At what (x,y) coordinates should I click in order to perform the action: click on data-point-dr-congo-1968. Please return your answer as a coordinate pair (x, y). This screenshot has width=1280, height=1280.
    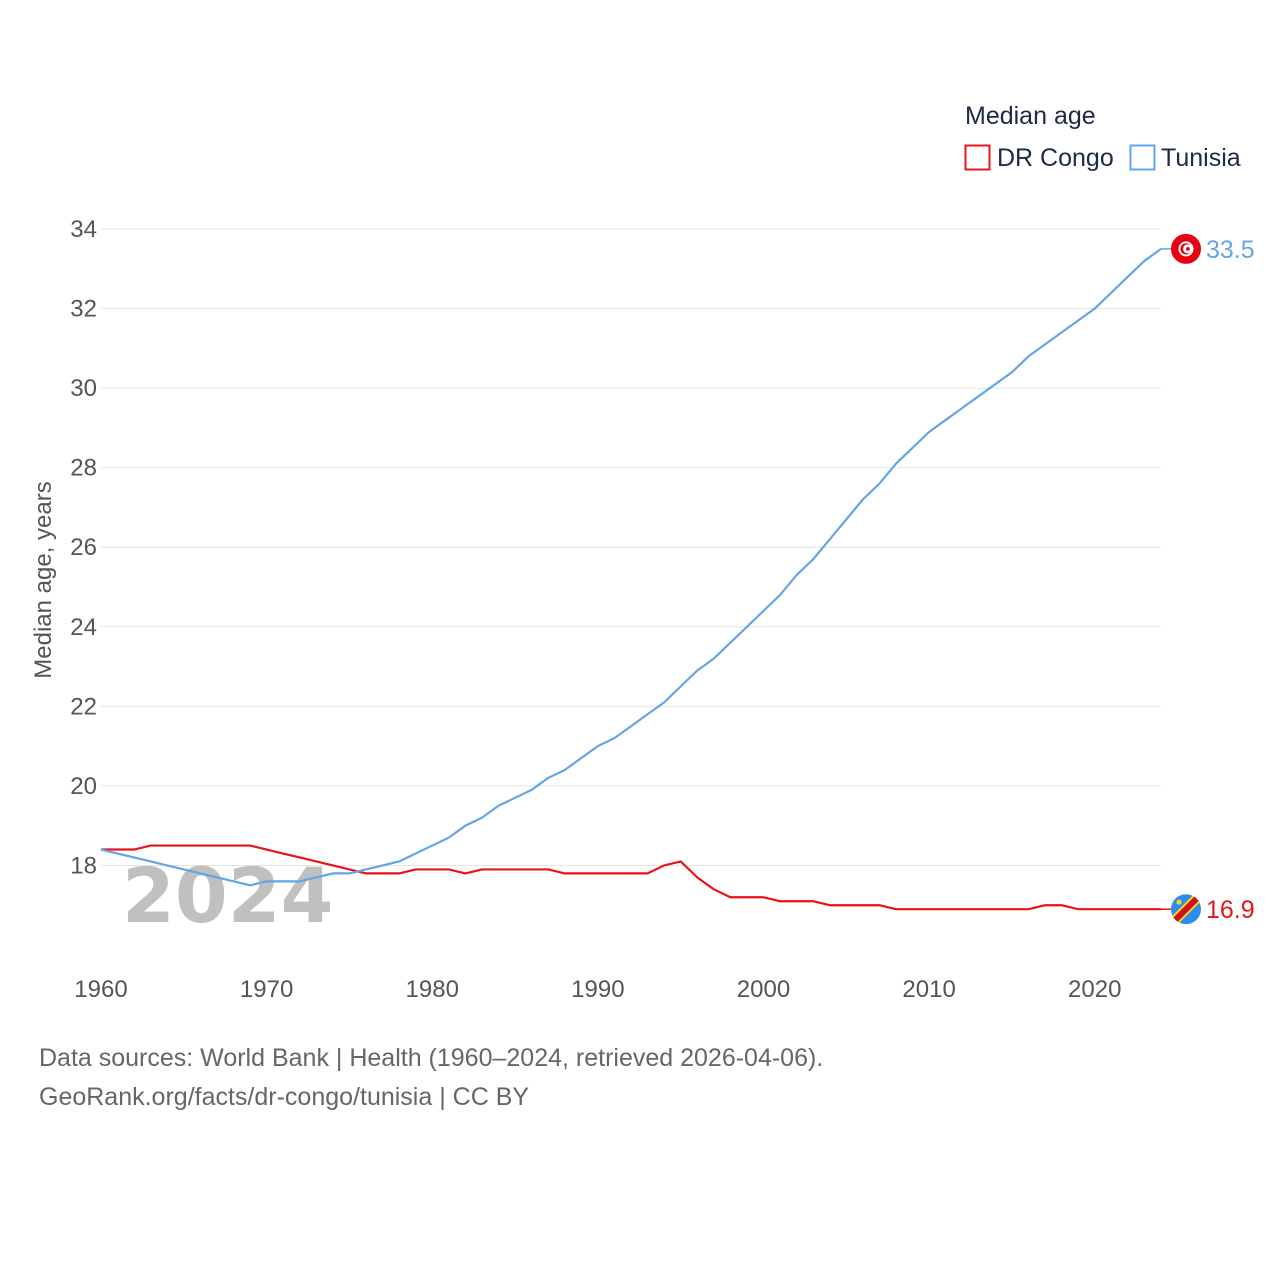
    Looking at the image, I should click on (234, 846).